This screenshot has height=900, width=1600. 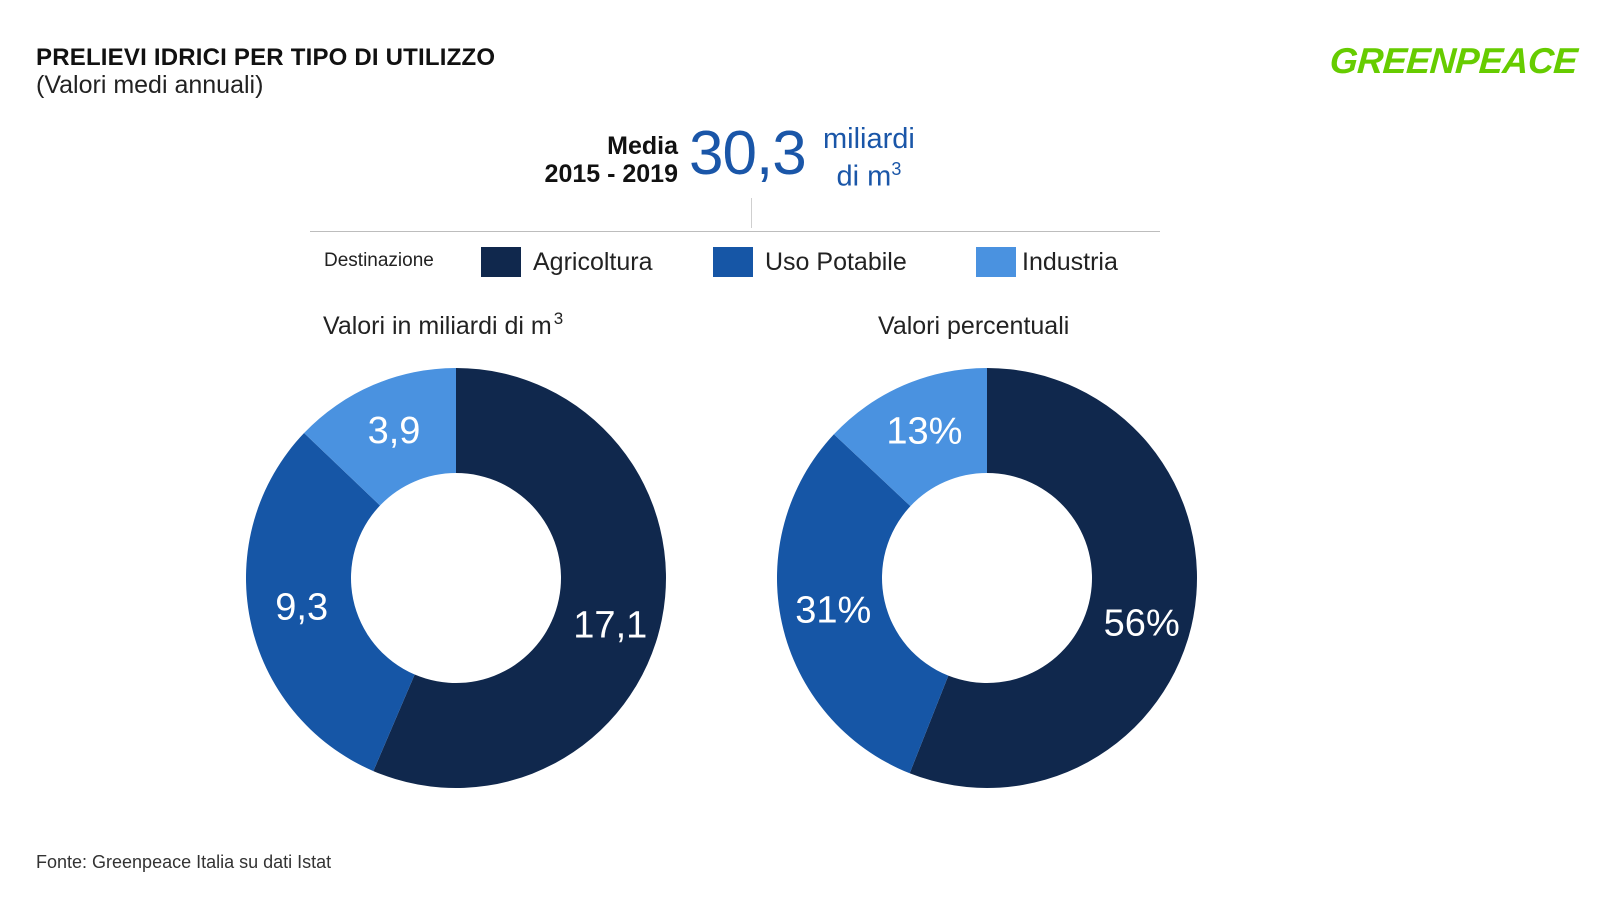 I want to click on legend-item-uso-potabile: Uso Potabile, so click(x=810, y=262).